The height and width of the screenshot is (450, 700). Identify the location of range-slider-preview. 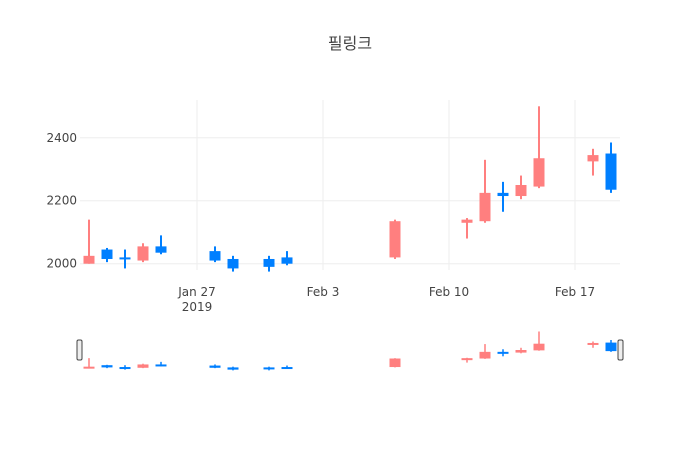
(350, 351).